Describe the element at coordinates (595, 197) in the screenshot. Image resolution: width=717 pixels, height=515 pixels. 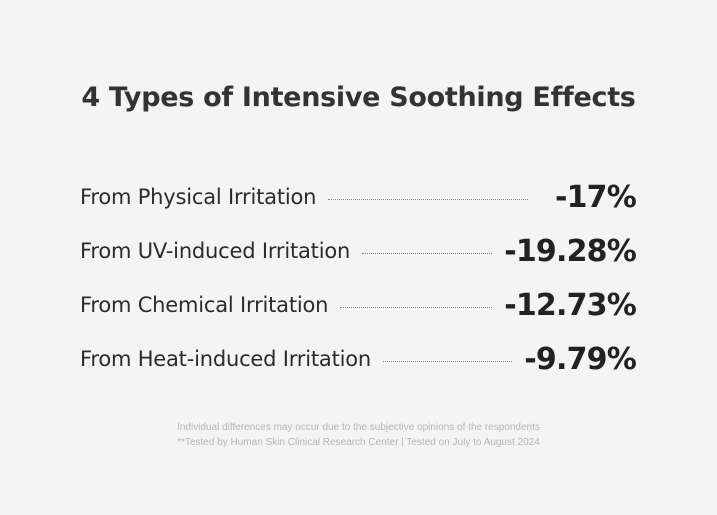
I see `effect-value: -17%` at that location.